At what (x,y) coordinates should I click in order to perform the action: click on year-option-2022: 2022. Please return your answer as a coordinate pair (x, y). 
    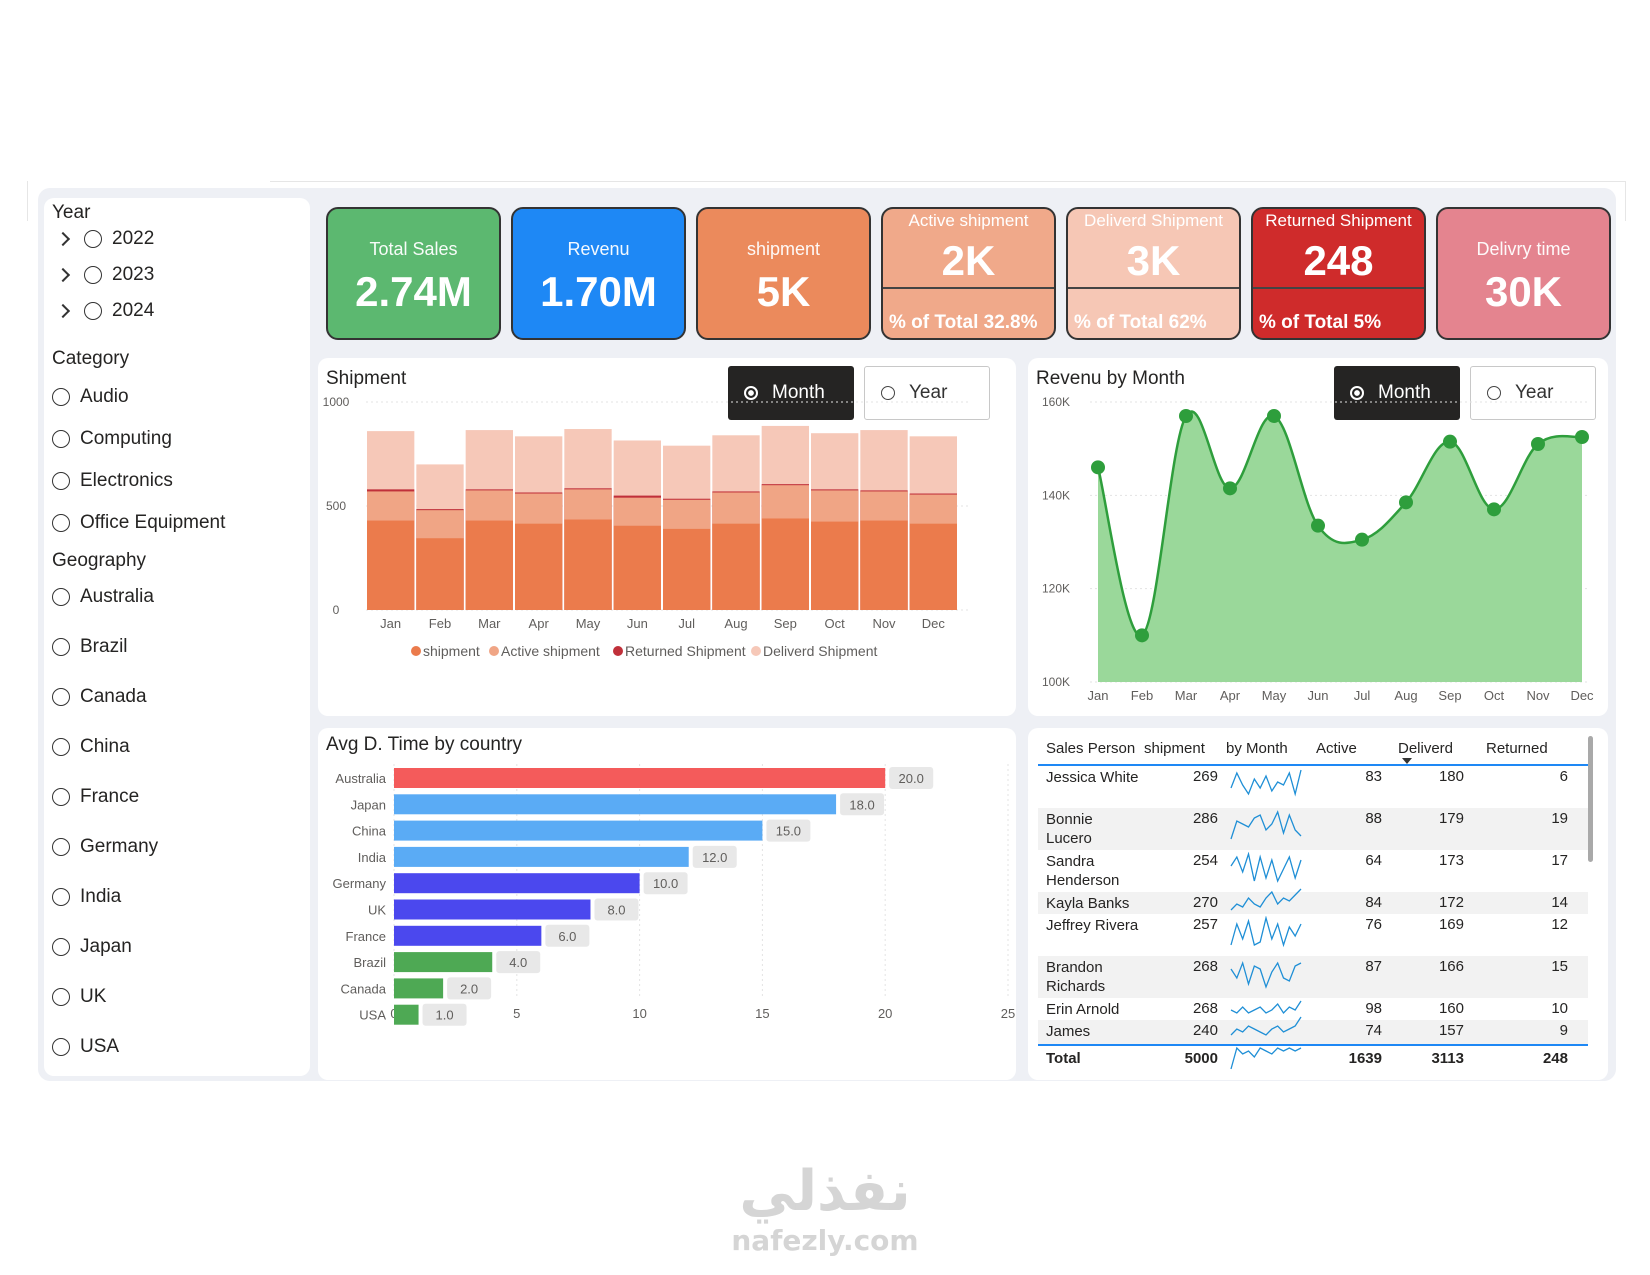
    Looking at the image, I should click on (104, 239).